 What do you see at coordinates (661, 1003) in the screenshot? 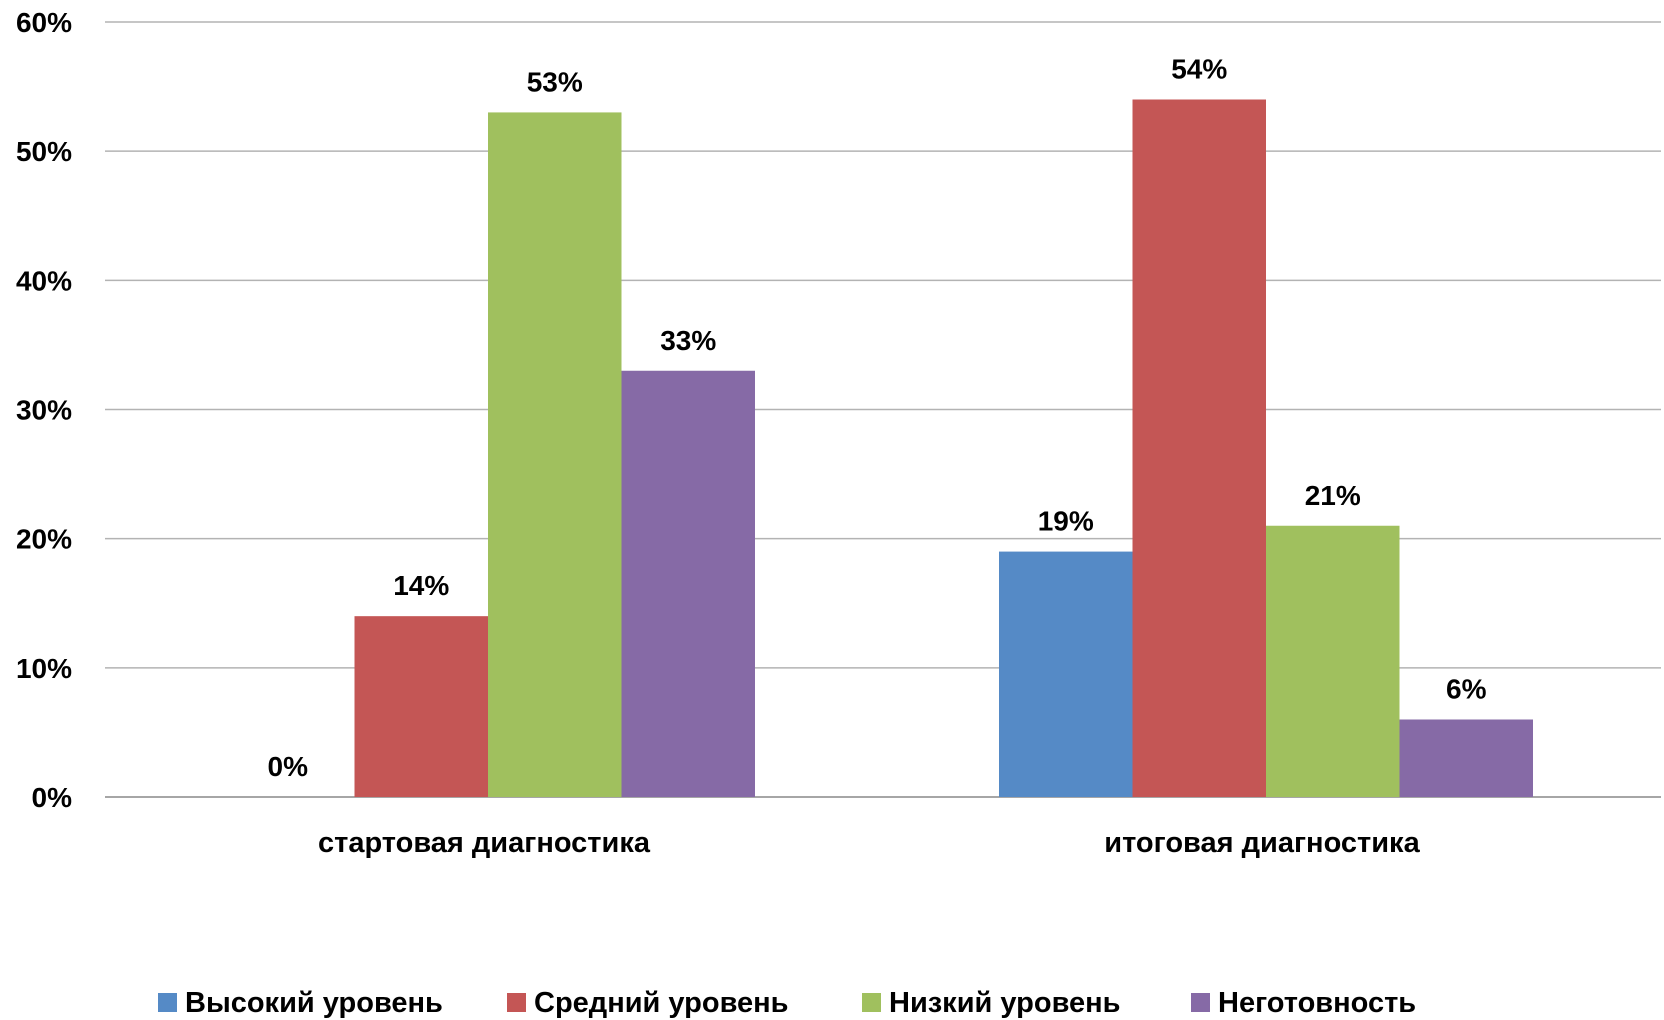
I see `legend-label: Средний уровень` at bounding box center [661, 1003].